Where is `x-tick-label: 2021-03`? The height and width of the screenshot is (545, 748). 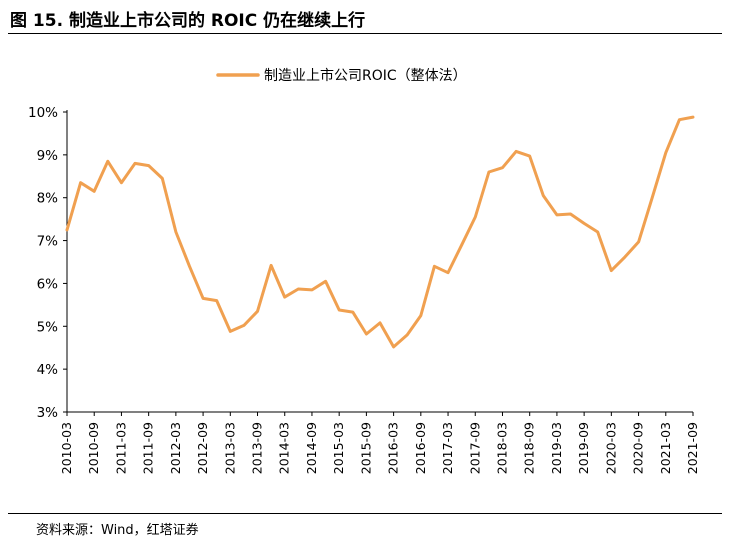 x-tick-label: 2021-03 is located at coordinates (665, 448).